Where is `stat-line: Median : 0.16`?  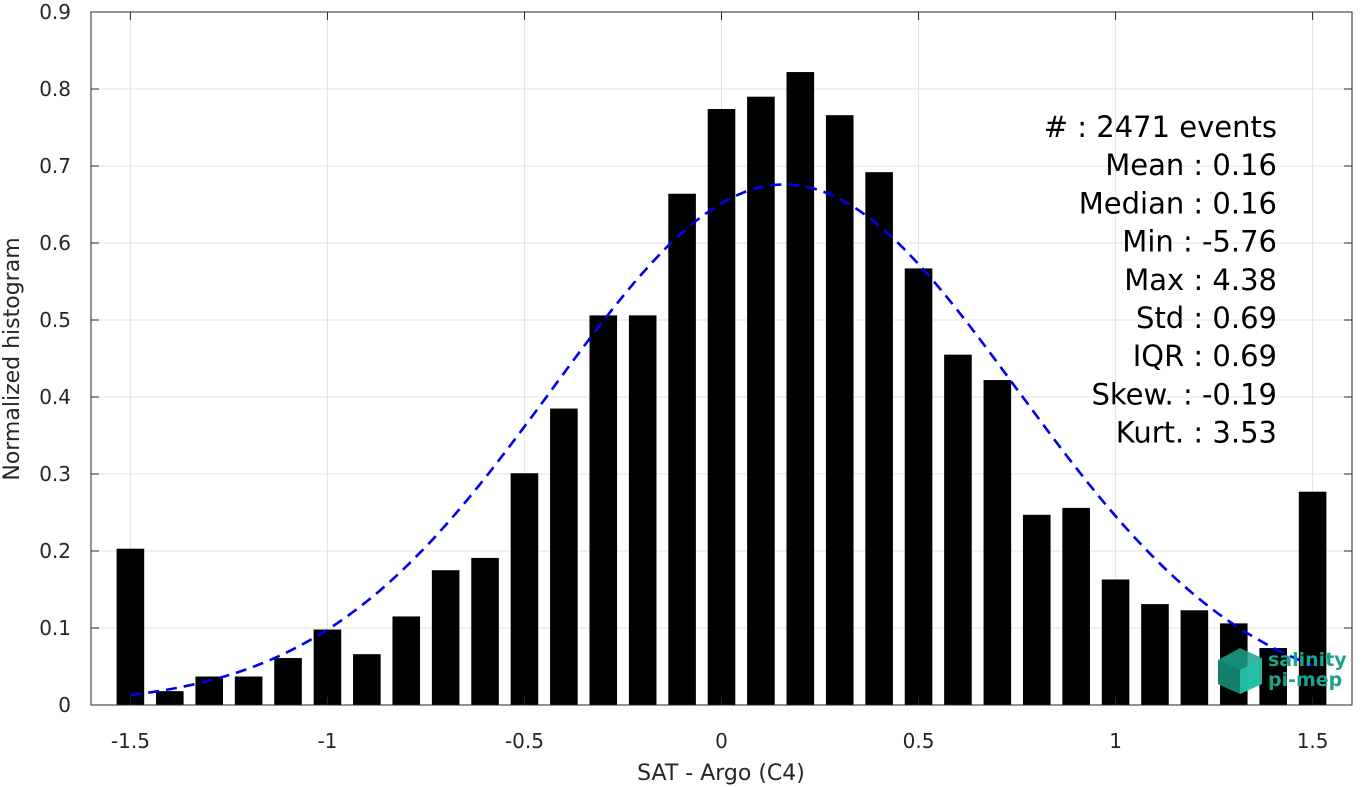
stat-line: Median : 0.16 is located at coordinates (1178, 203).